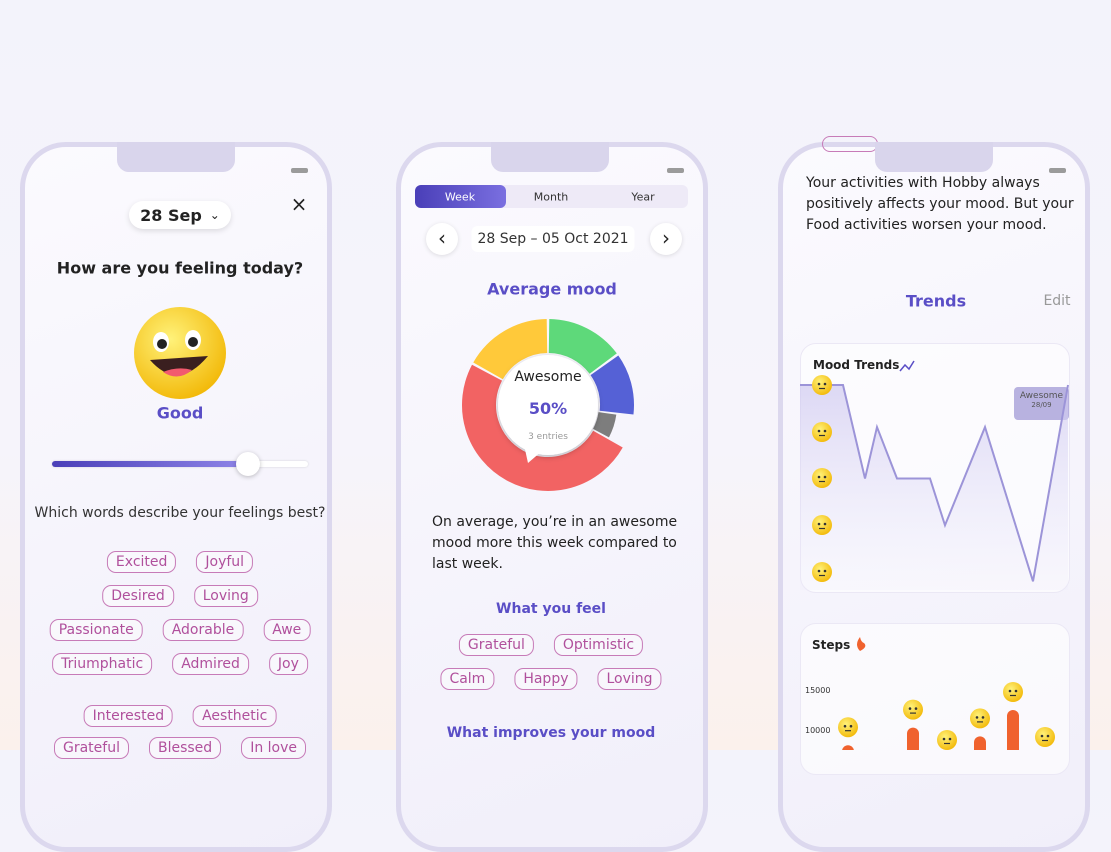 This screenshot has height=852, width=1111. Describe the element at coordinates (210, 664) in the screenshot. I see `tag: Admired` at that location.